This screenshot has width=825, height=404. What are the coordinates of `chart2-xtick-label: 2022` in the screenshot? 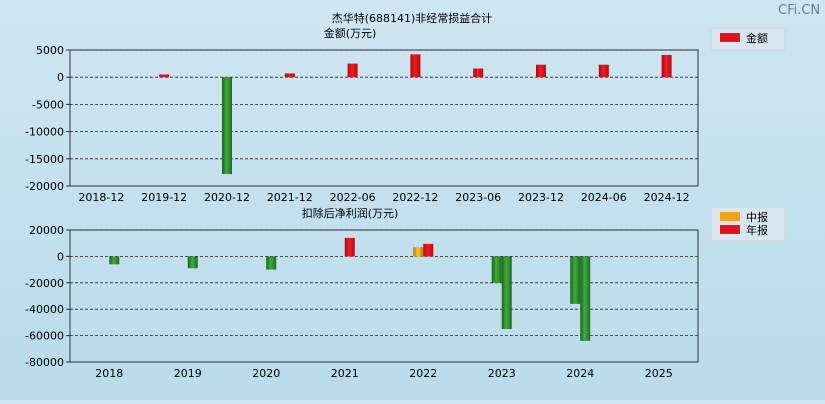 It's located at (423, 373).